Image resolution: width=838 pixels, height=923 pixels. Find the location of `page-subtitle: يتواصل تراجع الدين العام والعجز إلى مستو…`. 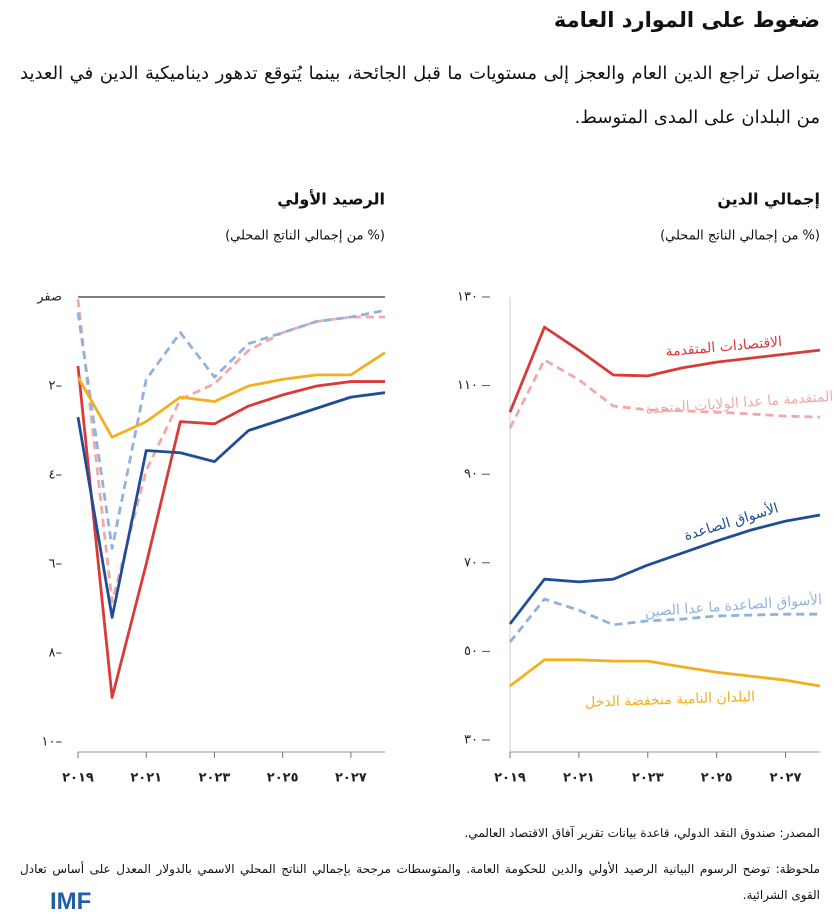

page-subtitle: يتواصل تراجع الدين العام والعجز إلى مستو… is located at coordinates (420, 95).